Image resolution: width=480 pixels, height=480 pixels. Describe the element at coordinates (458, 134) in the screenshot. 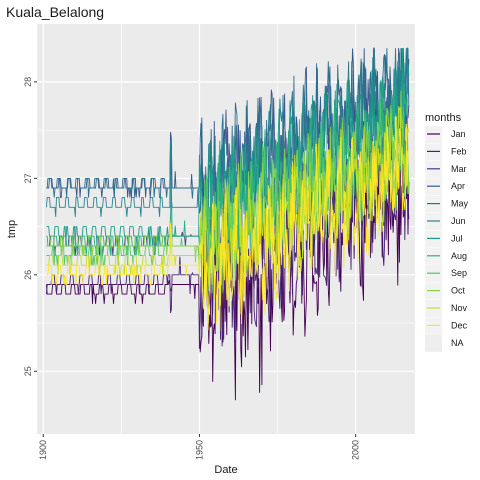

I see `legend-label: Jan` at that location.